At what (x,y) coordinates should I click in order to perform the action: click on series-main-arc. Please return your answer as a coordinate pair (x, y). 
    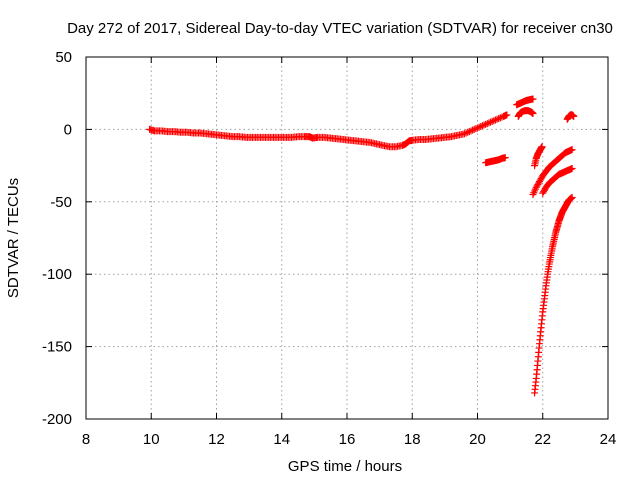
    Looking at the image, I should click on (328, 131).